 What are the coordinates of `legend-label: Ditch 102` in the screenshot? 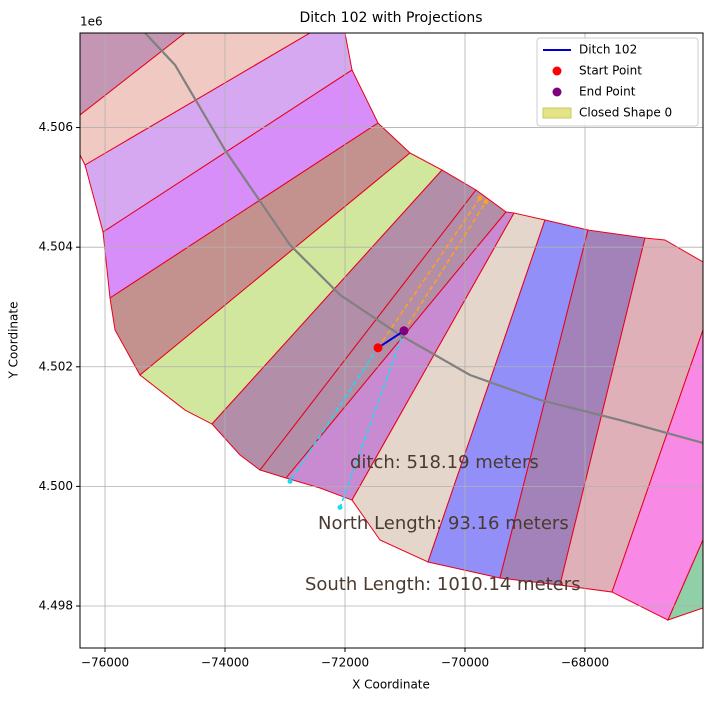 It's located at (608, 50).